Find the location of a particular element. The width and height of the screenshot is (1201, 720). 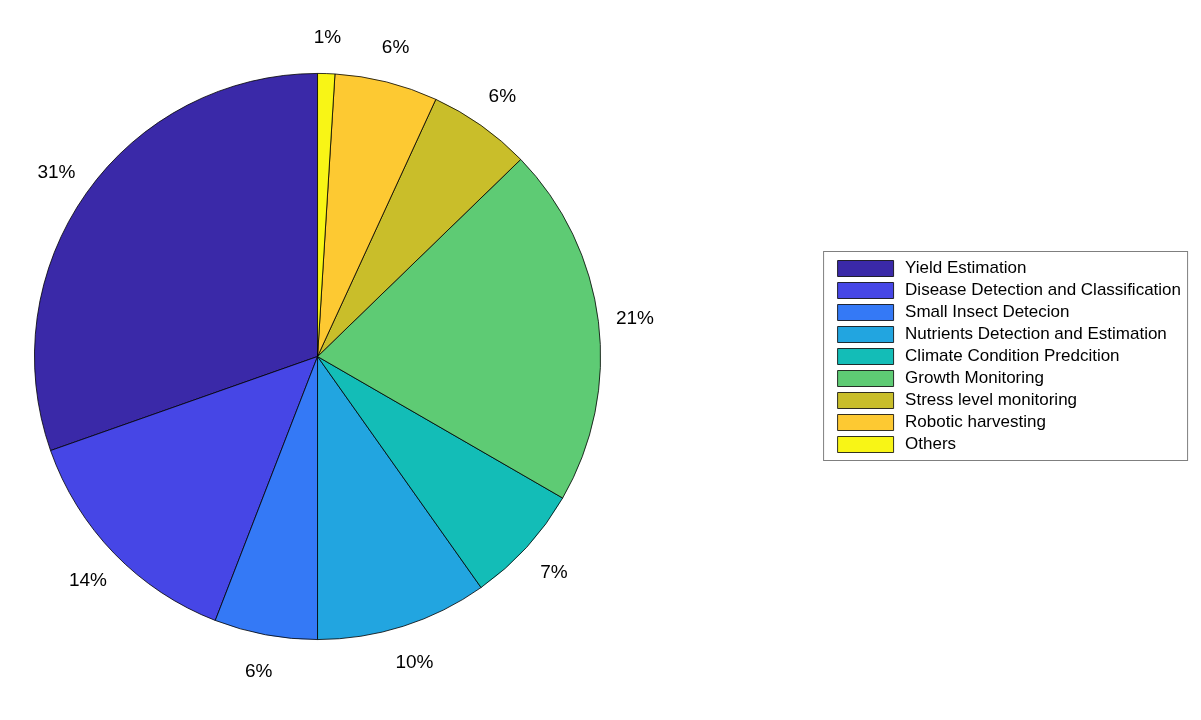

data-label: 10% is located at coordinates (414, 661).